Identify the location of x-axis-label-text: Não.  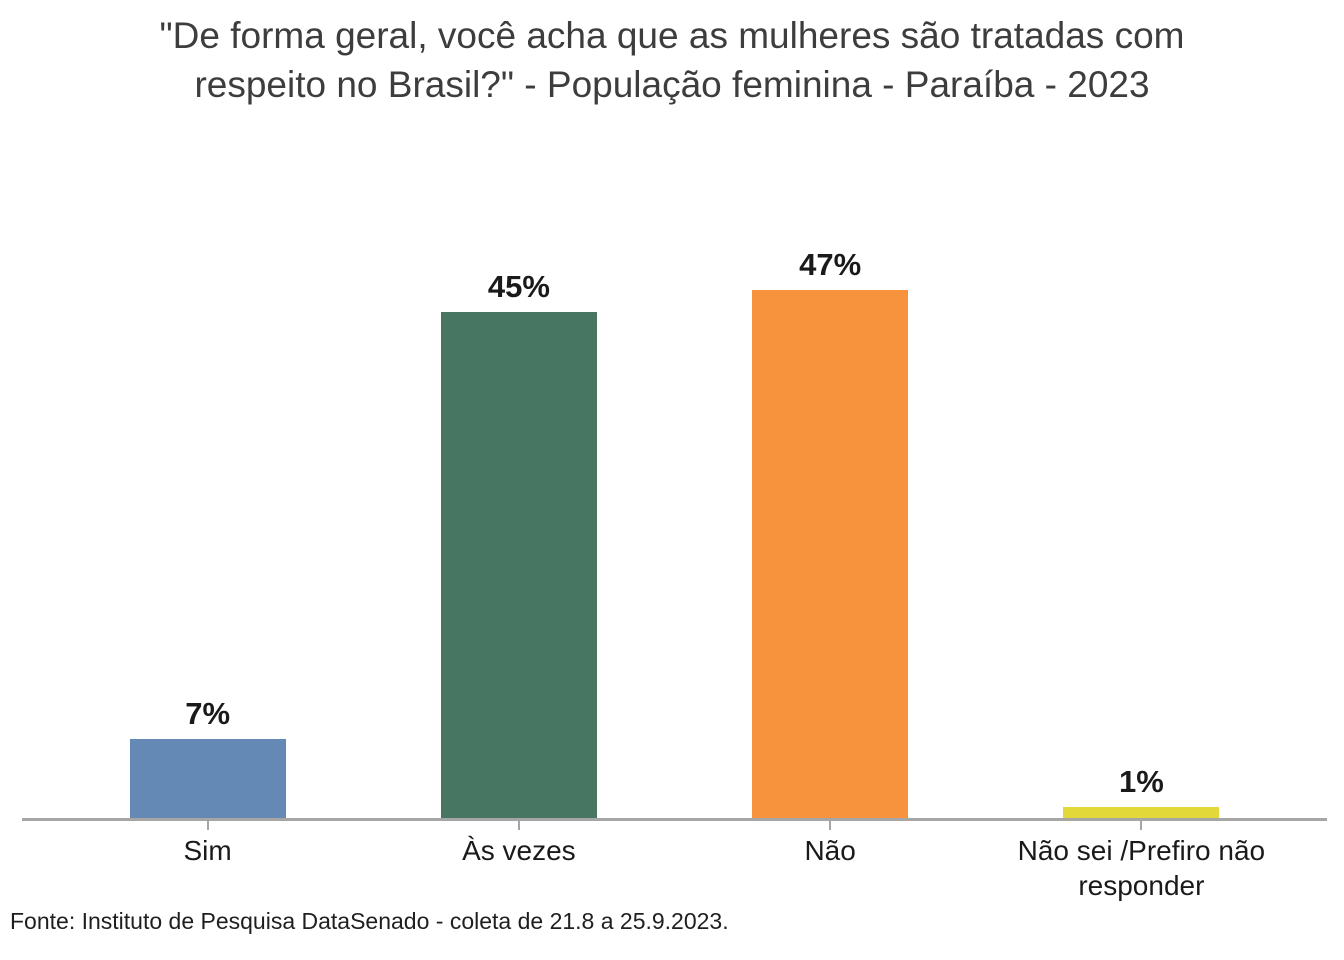
(830, 850).